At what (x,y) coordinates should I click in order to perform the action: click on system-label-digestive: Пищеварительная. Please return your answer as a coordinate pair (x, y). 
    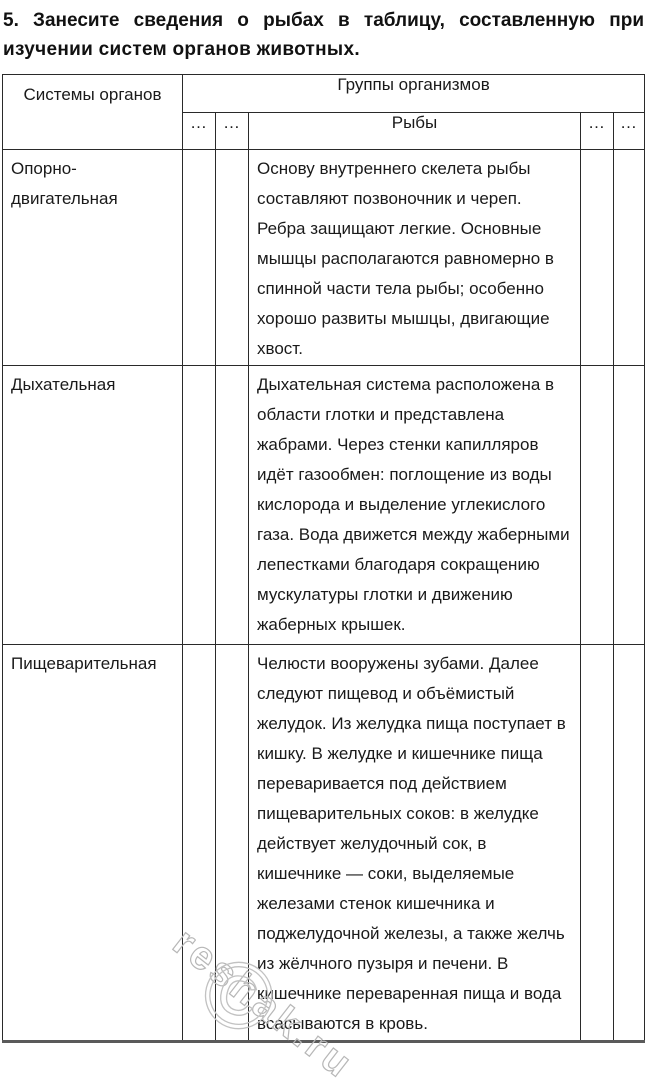
    Looking at the image, I should click on (92, 843).